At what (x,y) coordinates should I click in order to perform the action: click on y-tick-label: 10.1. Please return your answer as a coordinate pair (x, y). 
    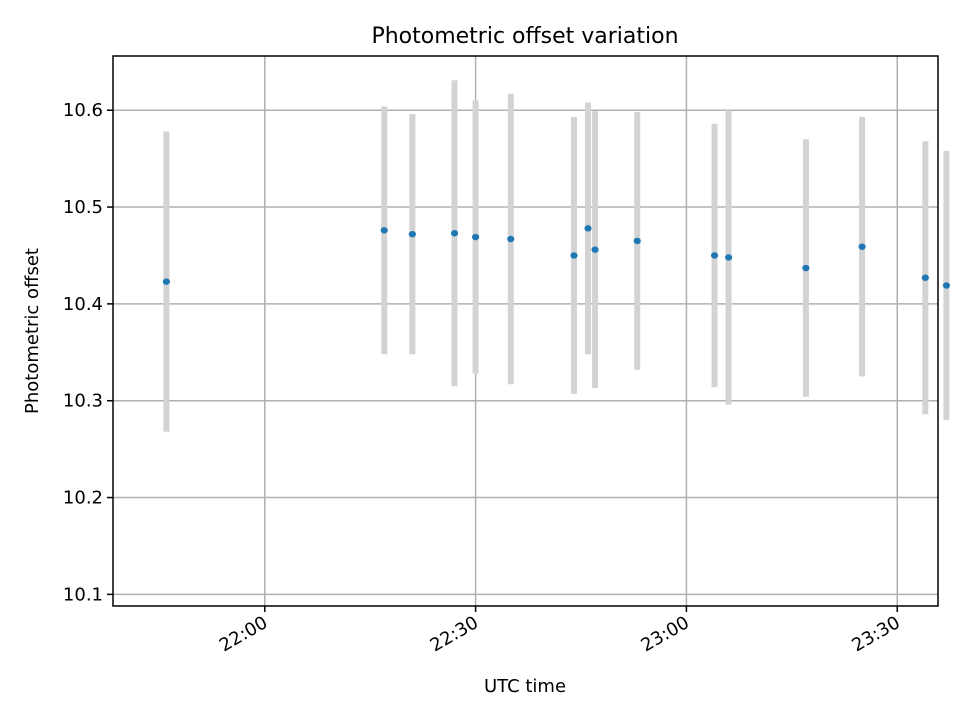
    Looking at the image, I should click on (83, 594).